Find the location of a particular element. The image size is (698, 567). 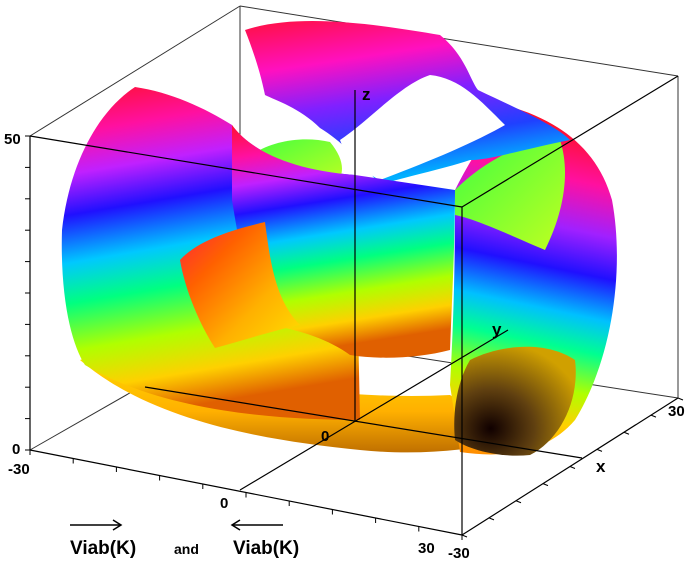

surface-dark-pocket is located at coordinates (515, 401).